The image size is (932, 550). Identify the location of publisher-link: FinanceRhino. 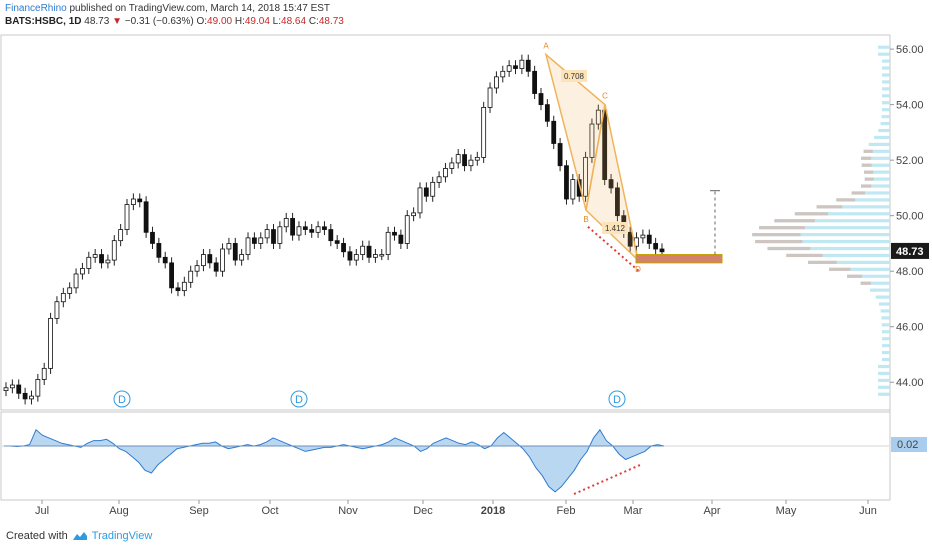
(36, 8).